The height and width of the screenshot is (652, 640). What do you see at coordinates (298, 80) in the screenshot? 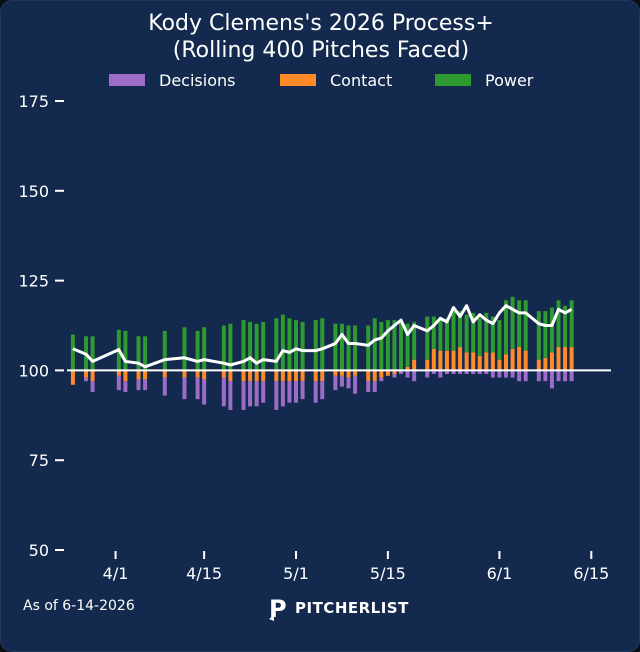
I see `legend-swatch-contact` at bounding box center [298, 80].